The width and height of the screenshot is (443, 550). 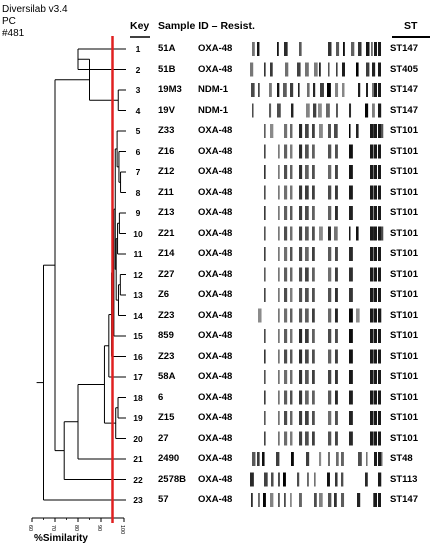 I want to click on key-column-header: Key, so click(x=140, y=26).